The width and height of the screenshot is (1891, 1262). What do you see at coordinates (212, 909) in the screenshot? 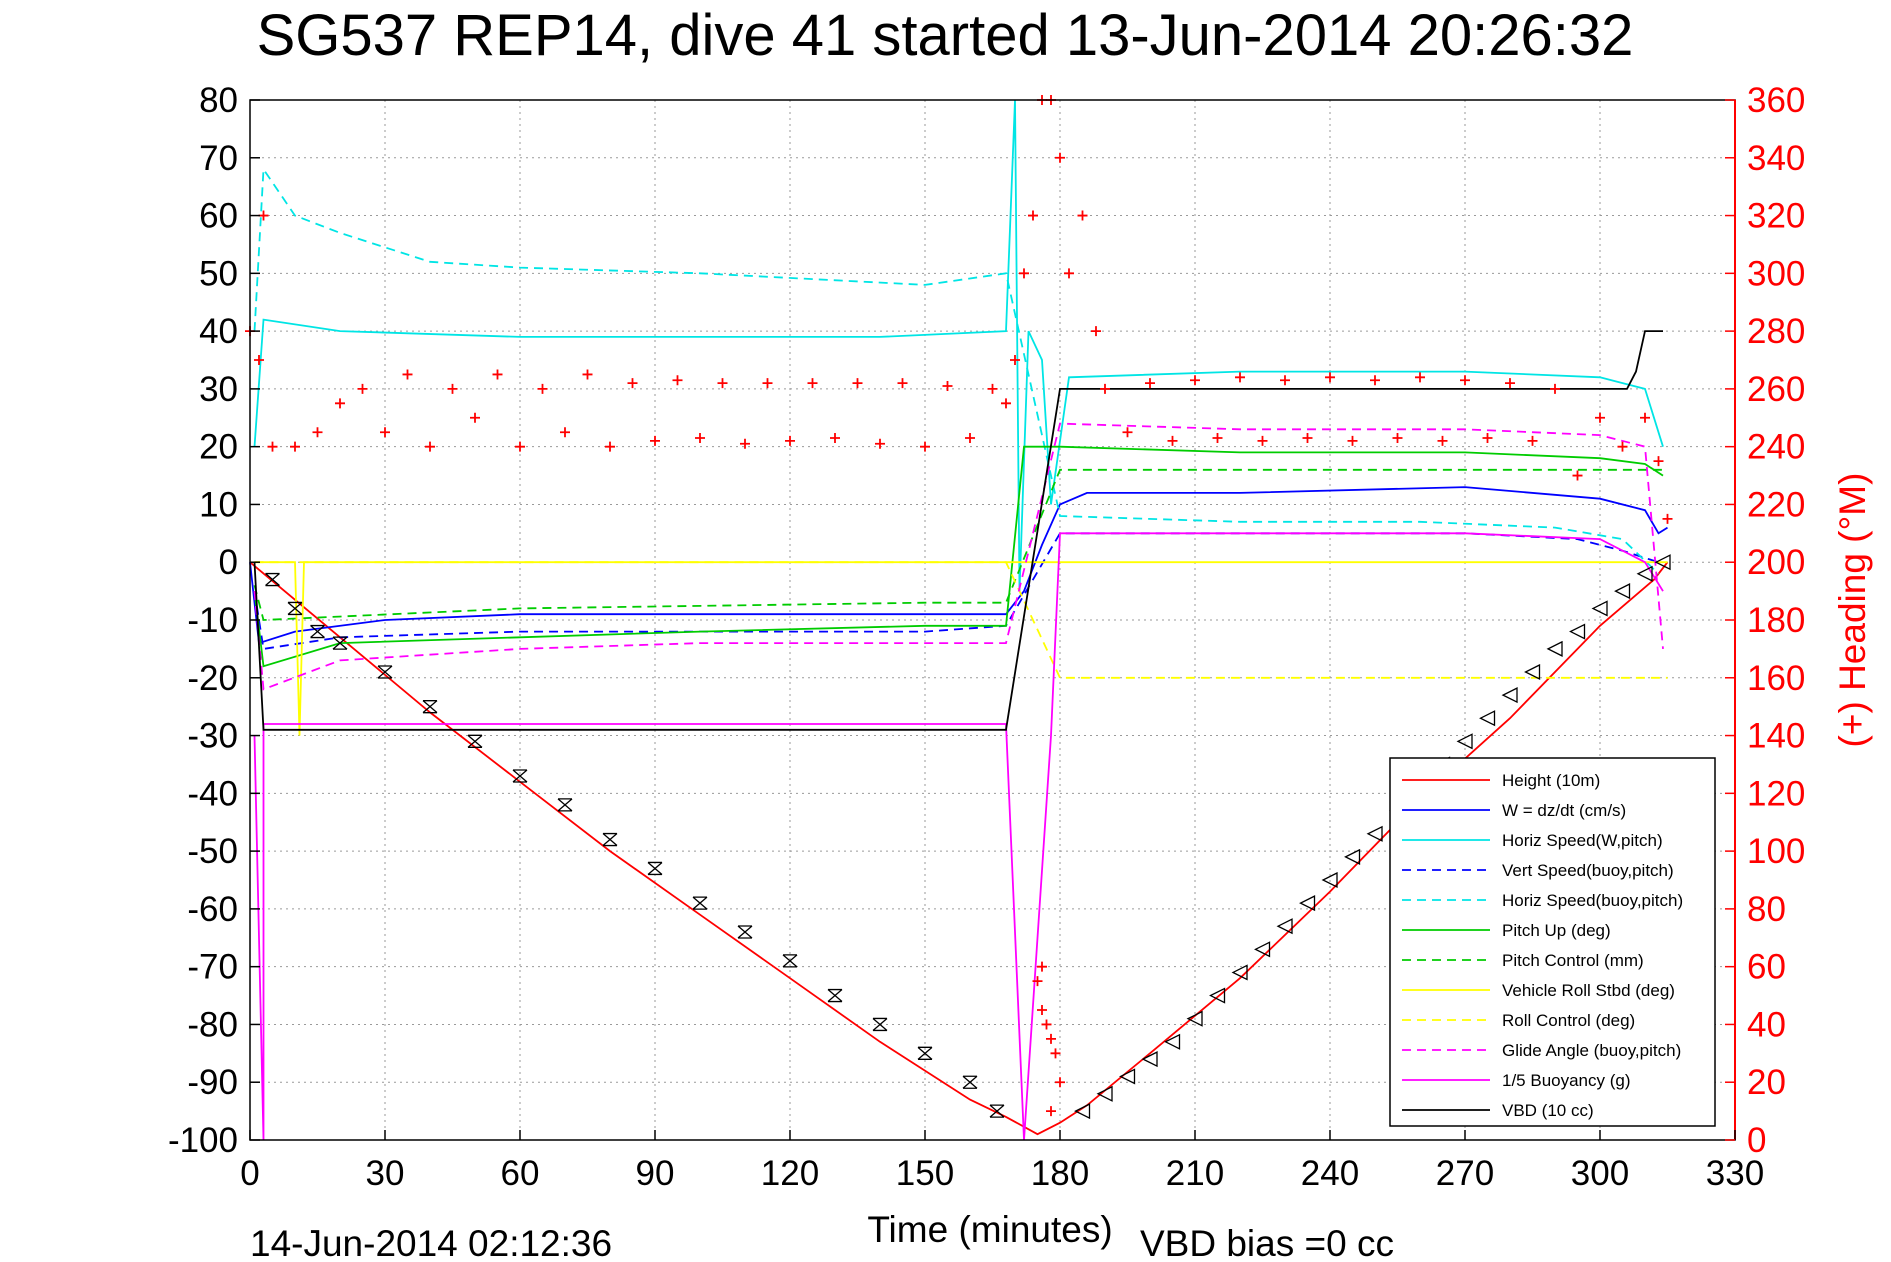
I see `y-tick-label: -60` at bounding box center [212, 909].